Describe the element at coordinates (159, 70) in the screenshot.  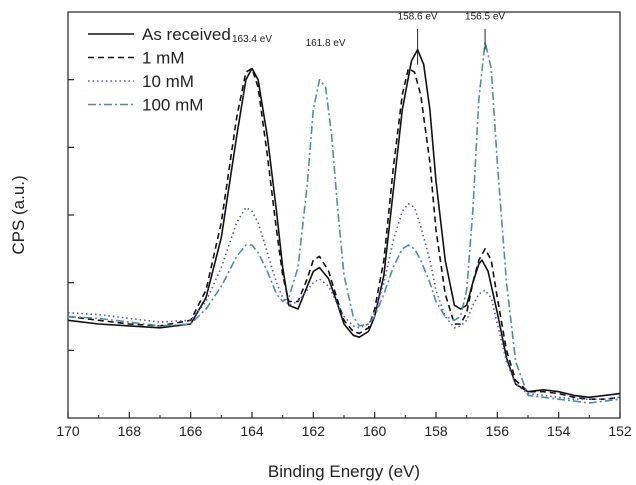
I see `legend: As received 1 mM 10 mM 100 mM` at that location.